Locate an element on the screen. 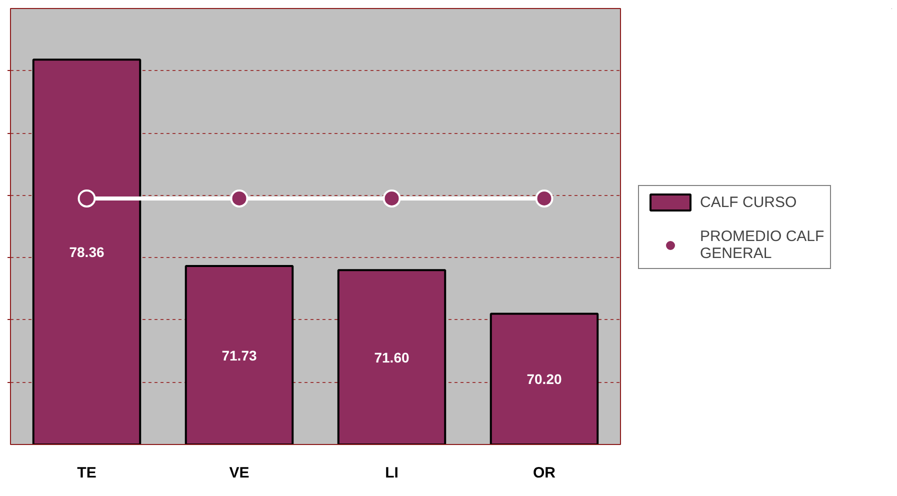 This screenshot has width=897, height=496. x-tick-label: LI is located at coordinates (391, 473).